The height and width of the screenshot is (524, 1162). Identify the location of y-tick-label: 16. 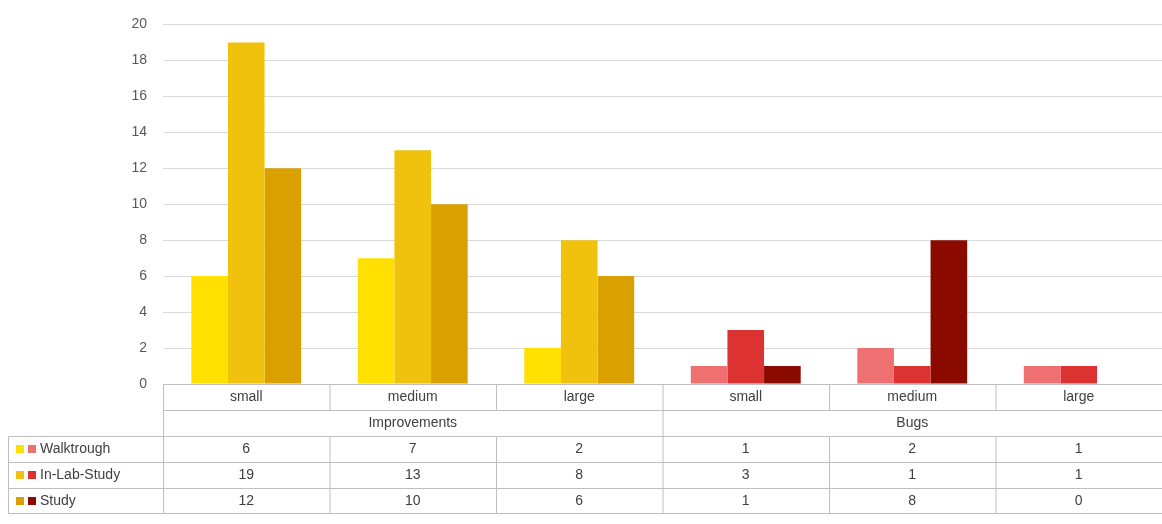
(139, 95).